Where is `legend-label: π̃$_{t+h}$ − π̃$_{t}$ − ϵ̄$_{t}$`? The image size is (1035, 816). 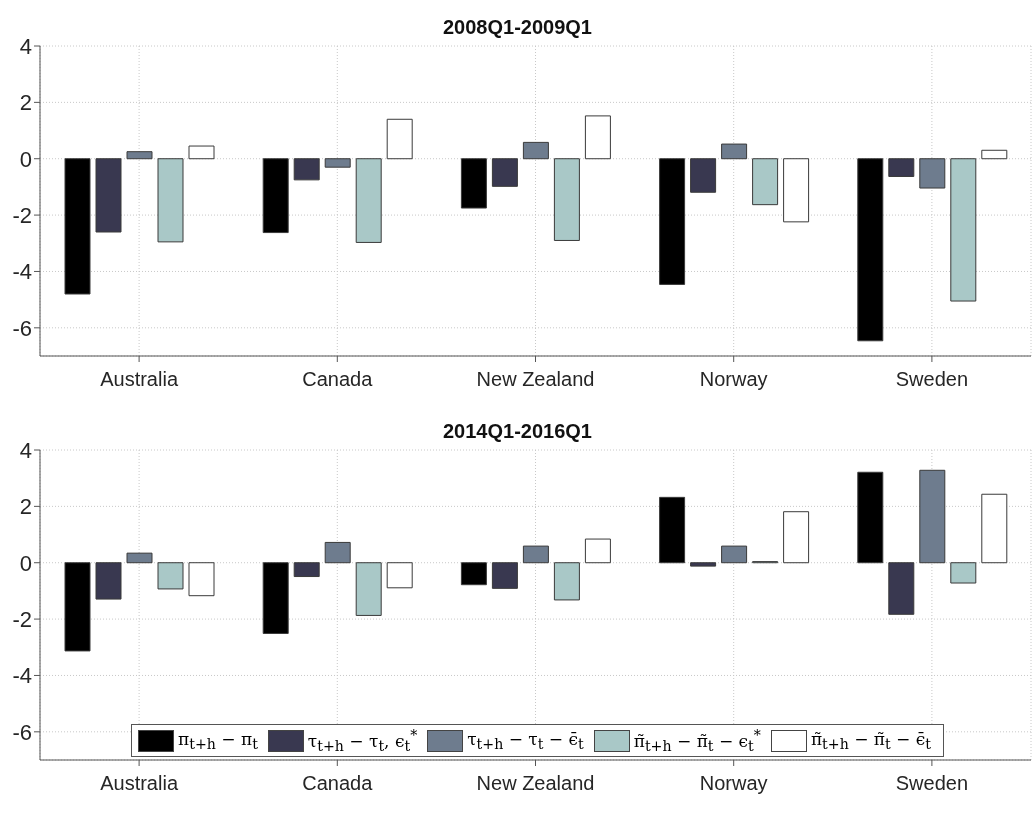
legend-label: π̃$_{t+h}$ − π̃$_{t}$ − ϵ̄$_{t}$ is located at coordinates (870, 740).